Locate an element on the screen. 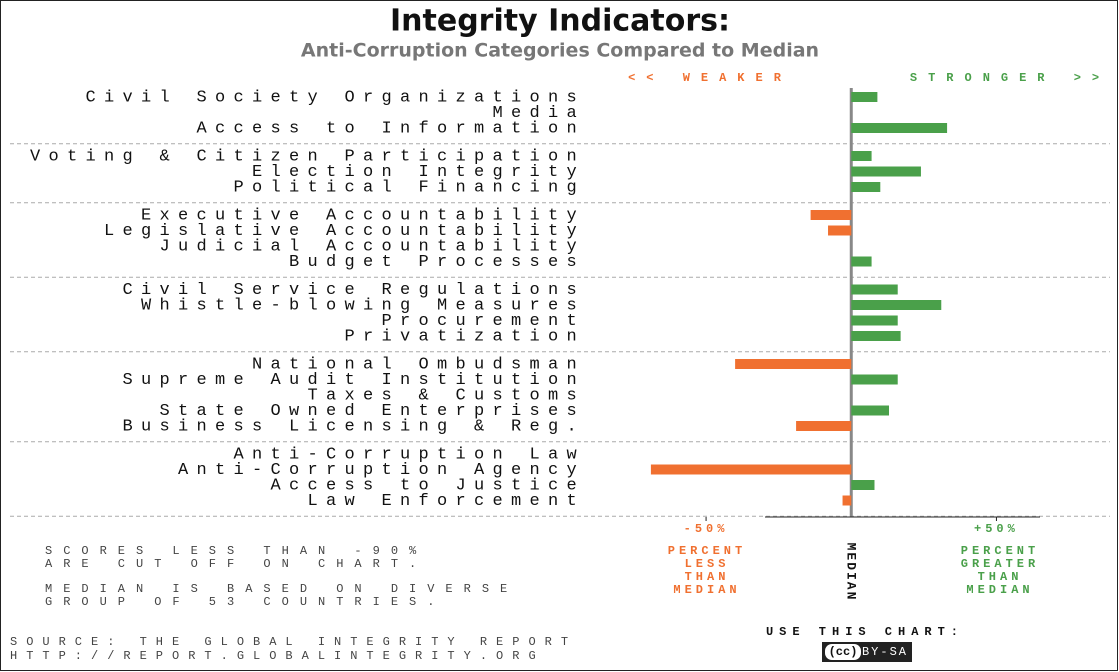 The width and height of the screenshot is (1119, 672). x-tick-label: -50% is located at coordinates (706, 529).